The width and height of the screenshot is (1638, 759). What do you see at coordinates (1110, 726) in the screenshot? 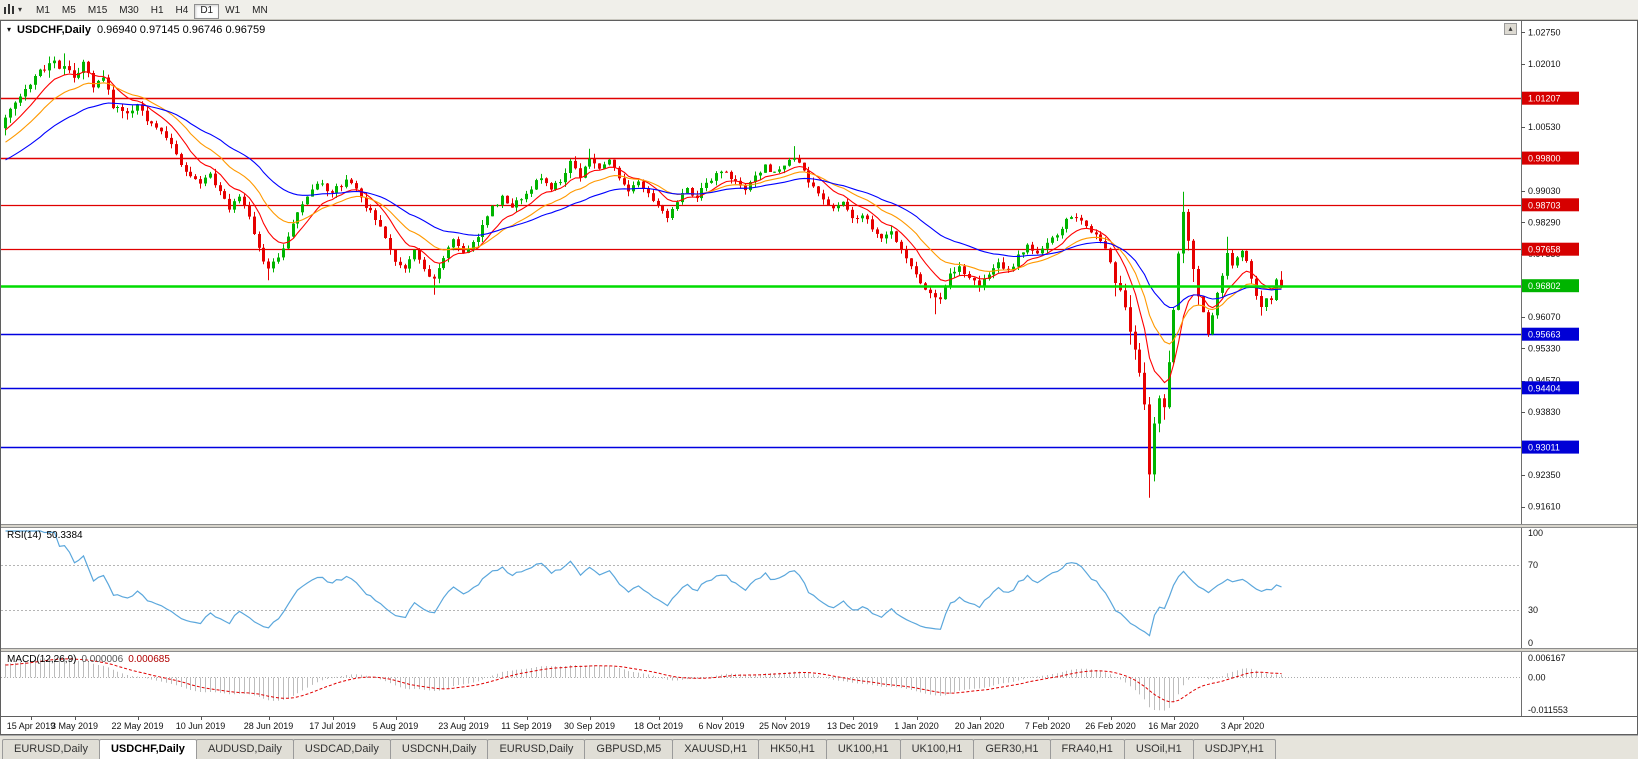
I see `date-label: 26 Feb 2020` at bounding box center [1110, 726].